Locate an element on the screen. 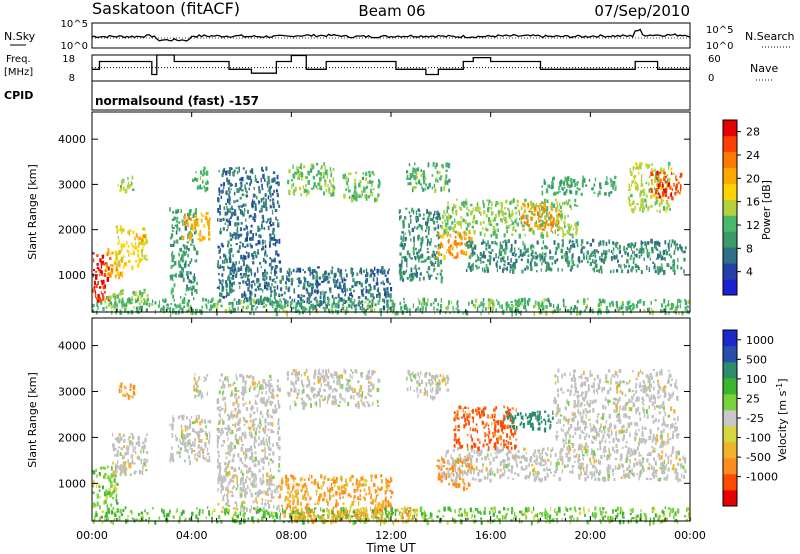 The height and width of the screenshot is (554, 800). colorbar-swatch is located at coordinates (730, 287).